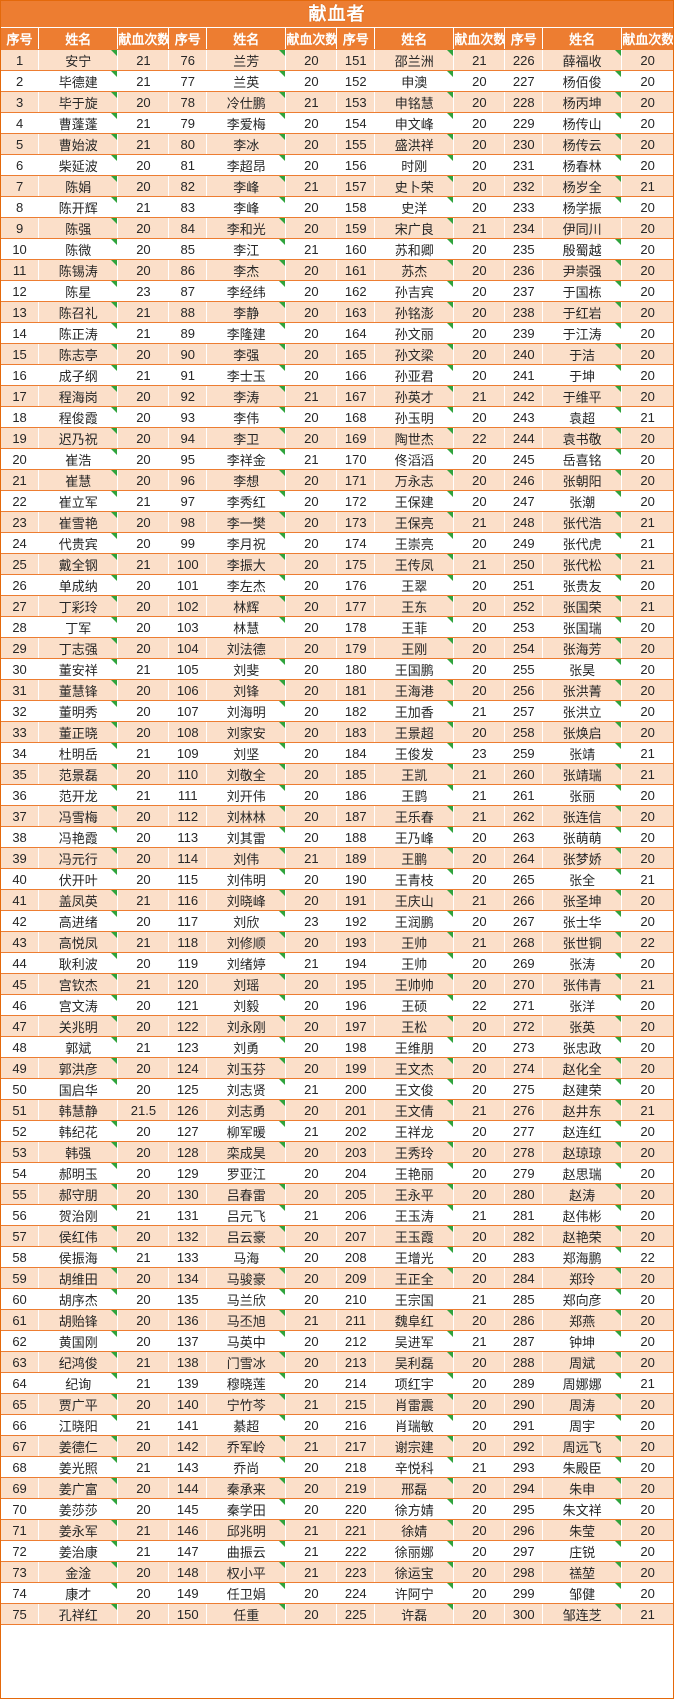 This screenshot has height=1699, width=674. Describe the element at coordinates (78, 1488) in the screenshot. I see `name-cell: 姜广富` at that location.